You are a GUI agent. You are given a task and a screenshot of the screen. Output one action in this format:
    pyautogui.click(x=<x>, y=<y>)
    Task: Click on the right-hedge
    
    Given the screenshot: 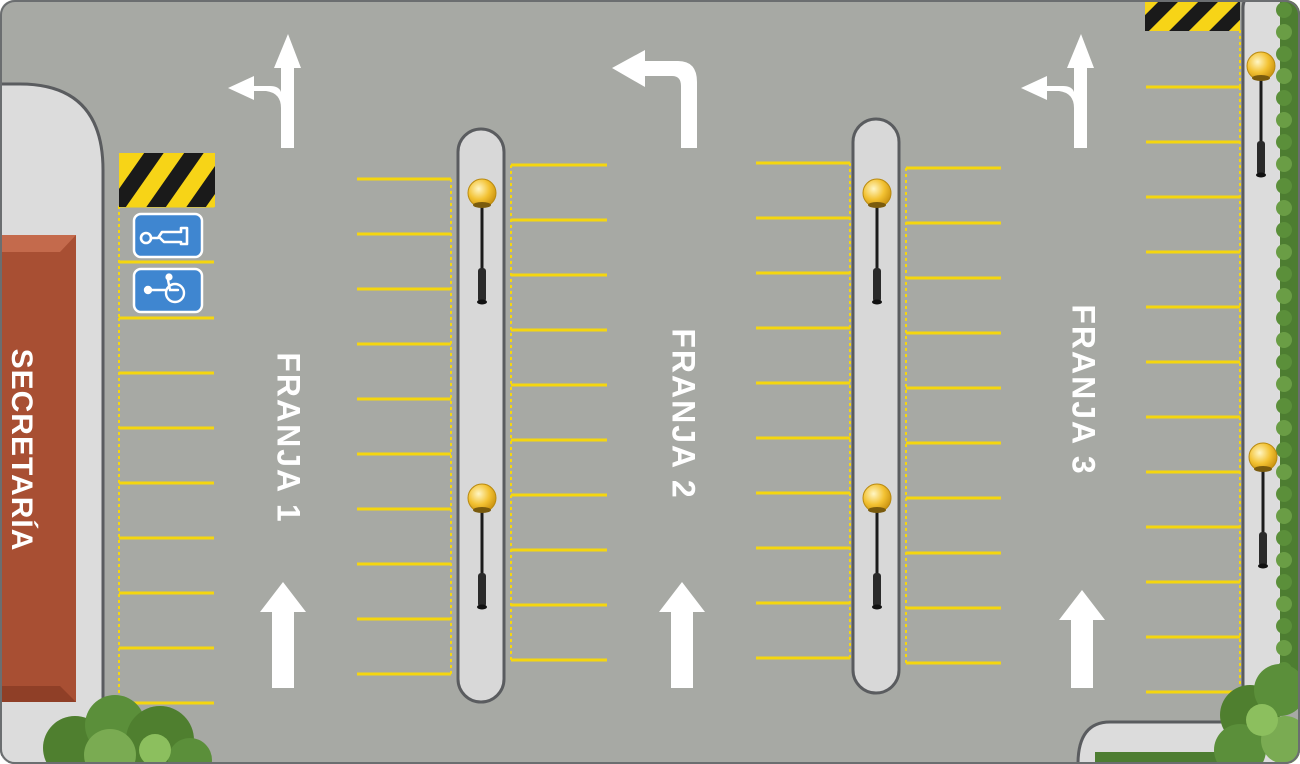 What is the action you would take?
    pyautogui.click(x=1288, y=350)
    